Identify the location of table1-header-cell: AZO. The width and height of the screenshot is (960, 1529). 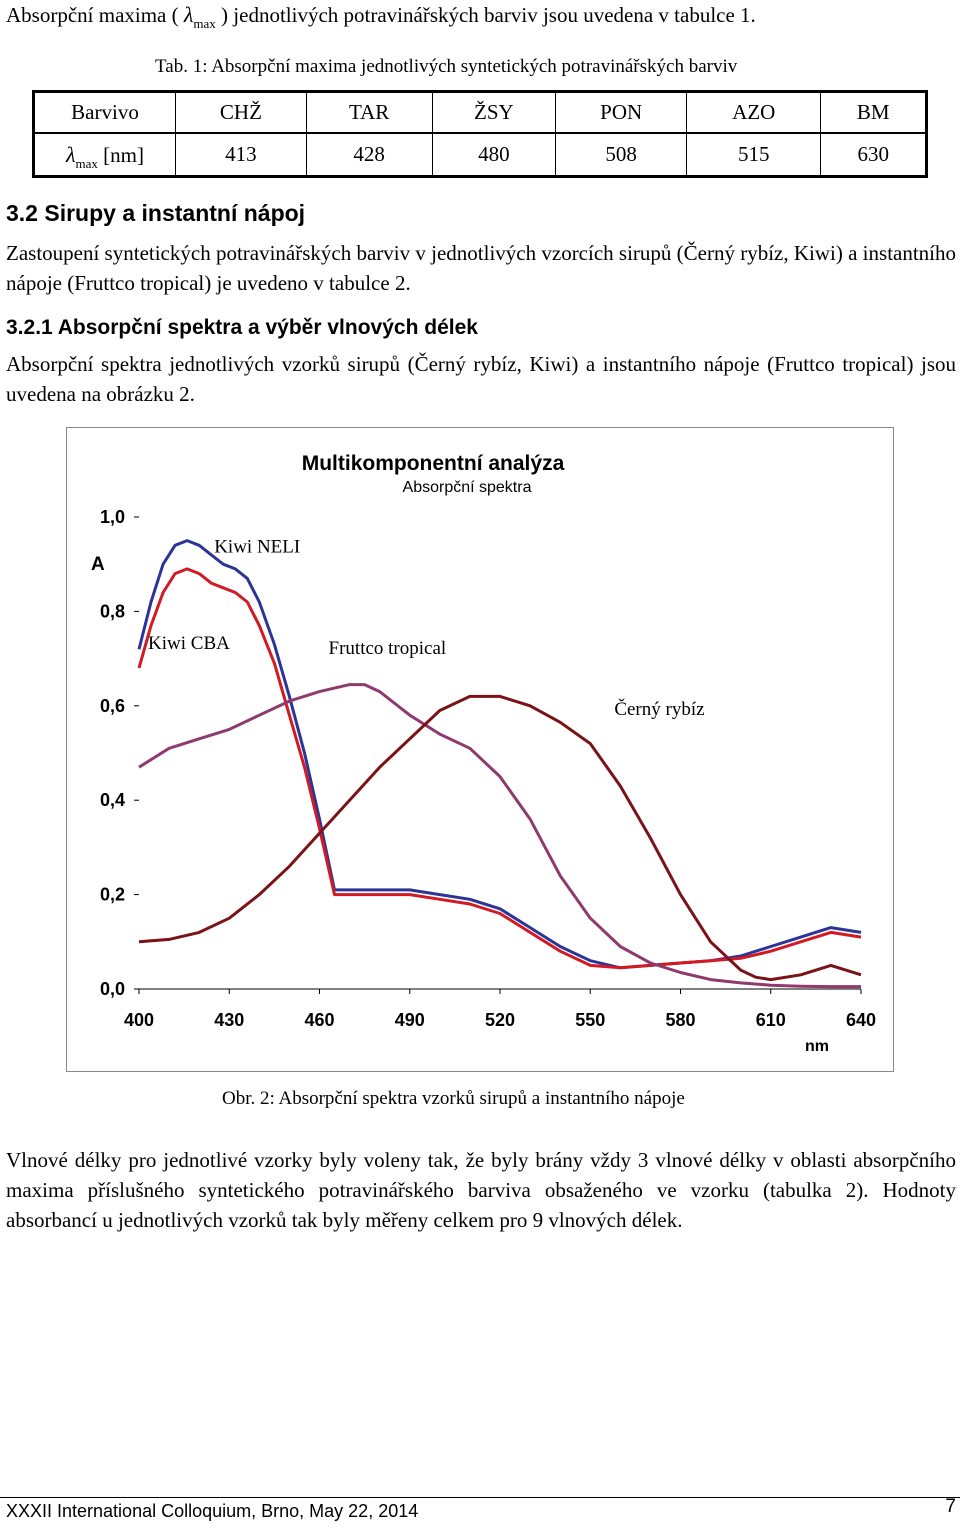
(754, 113).